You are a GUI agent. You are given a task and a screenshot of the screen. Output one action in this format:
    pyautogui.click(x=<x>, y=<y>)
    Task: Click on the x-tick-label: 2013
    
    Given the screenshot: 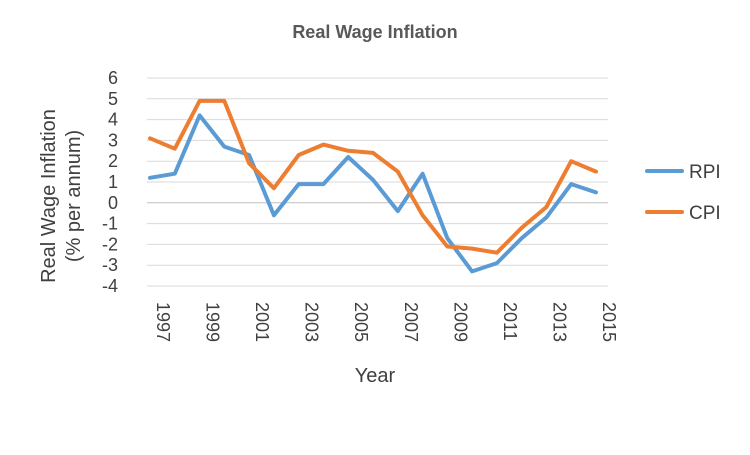 What is the action you would take?
    pyautogui.click(x=559, y=322)
    